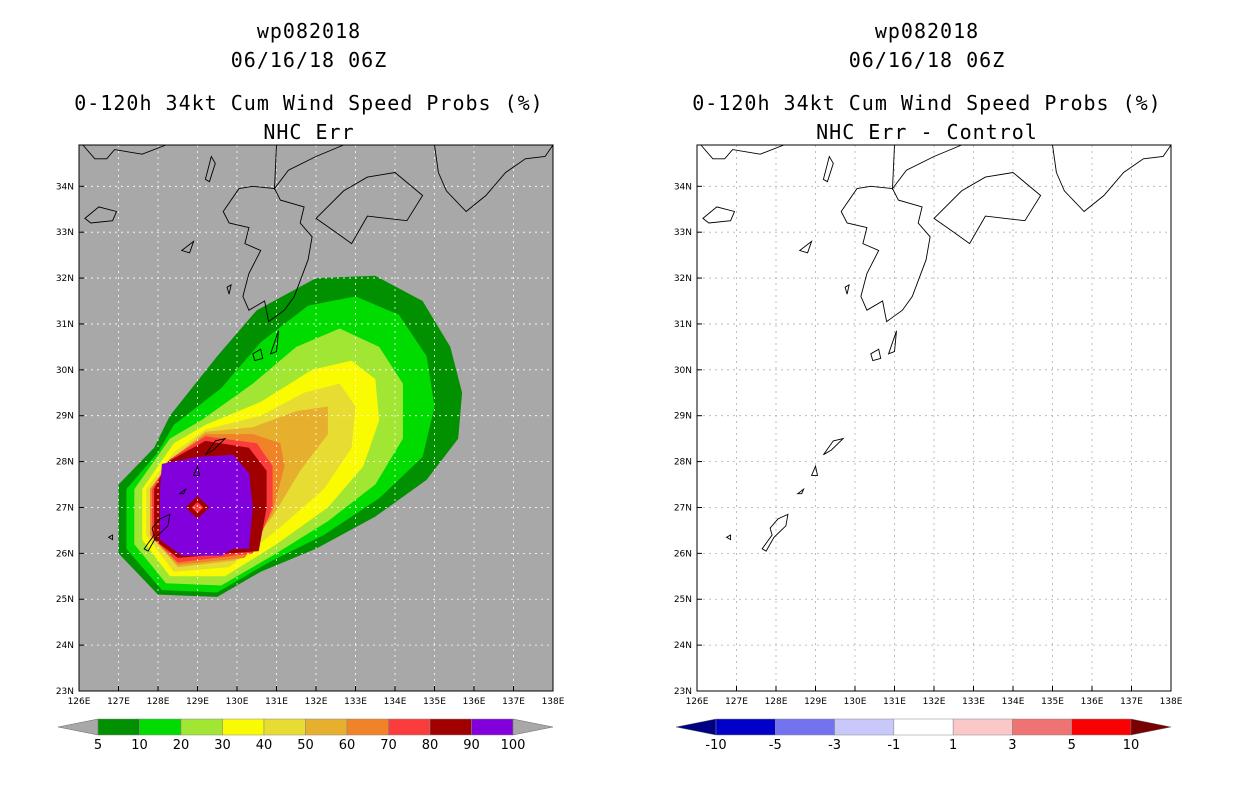 Image resolution: width=1236 pixels, height=800 pixels. What do you see at coordinates (893, 745) in the screenshot?
I see `colorbar-label: -1` at bounding box center [893, 745].